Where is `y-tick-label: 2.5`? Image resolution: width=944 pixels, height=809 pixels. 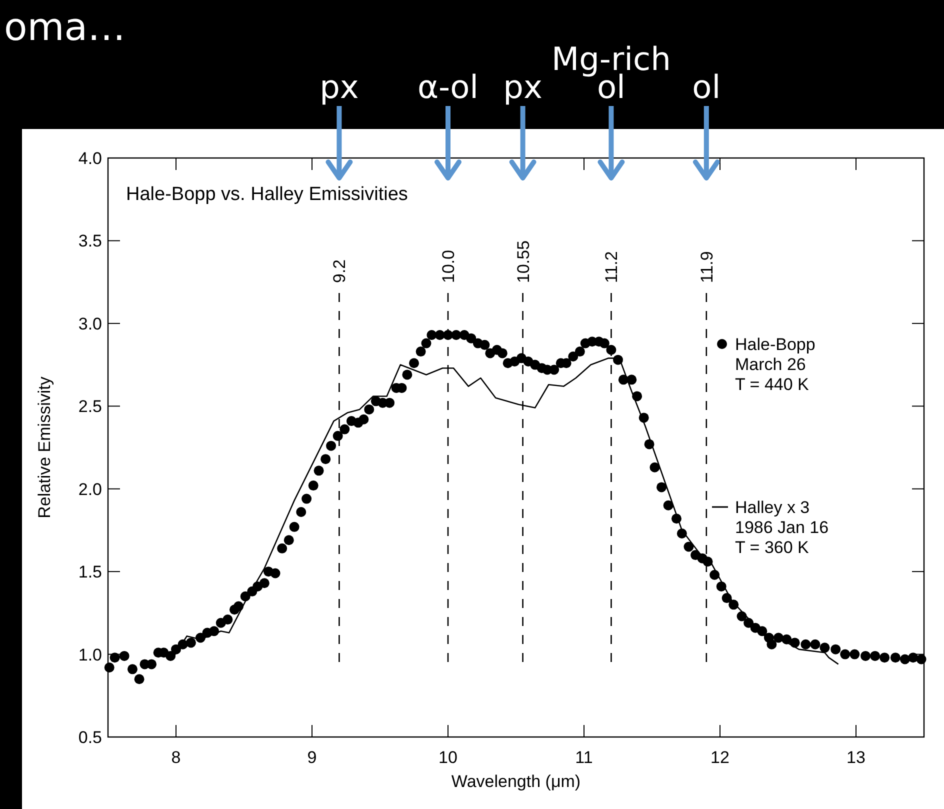
y-tick-label: 2.5 is located at coordinates (90, 406).